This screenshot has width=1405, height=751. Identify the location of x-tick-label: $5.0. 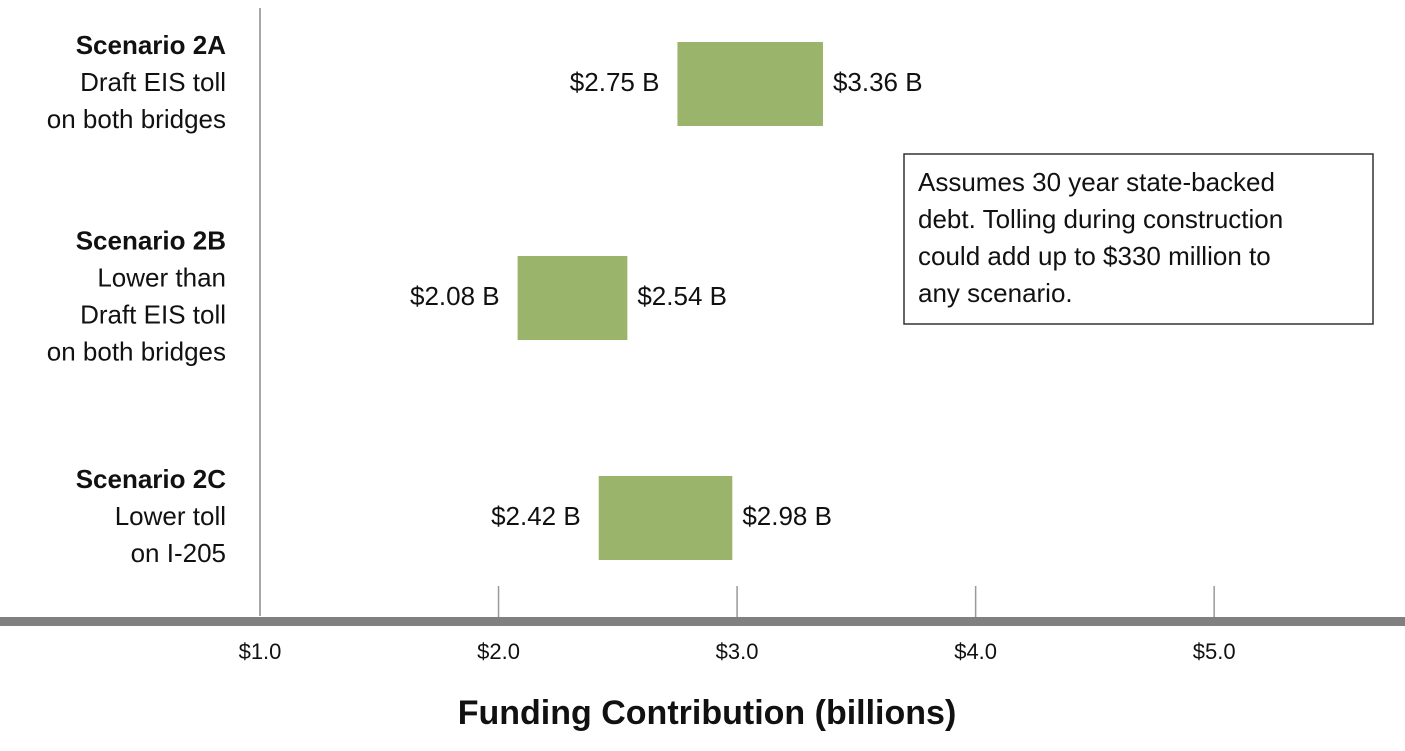
(1214, 651).